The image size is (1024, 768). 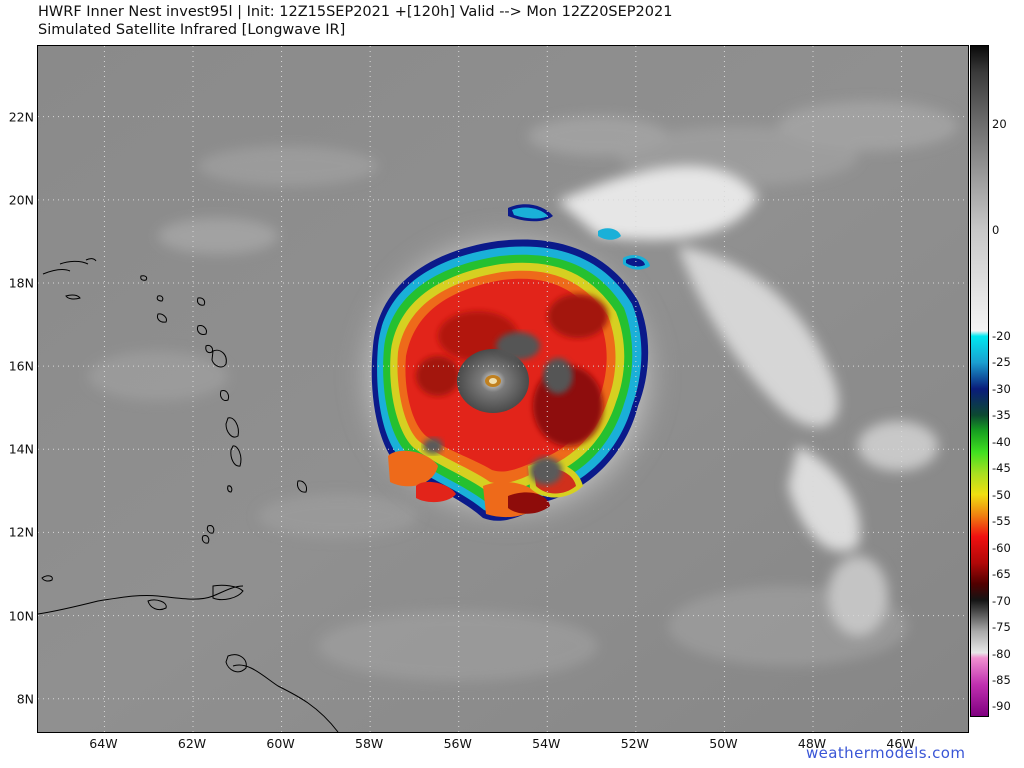 What do you see at coordinates (999, 124) in the screenshot?
I see `colorbar-tick-label: 20` at bounding box center [999, 124].